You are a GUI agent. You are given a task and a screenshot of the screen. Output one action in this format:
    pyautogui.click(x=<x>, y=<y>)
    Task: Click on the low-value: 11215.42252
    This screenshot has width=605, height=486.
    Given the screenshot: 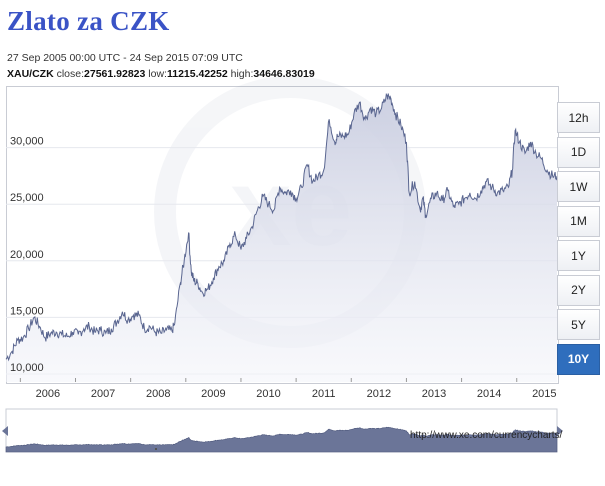 What is the action you would take?
    pyautogui.click(x=197, y=74)
    